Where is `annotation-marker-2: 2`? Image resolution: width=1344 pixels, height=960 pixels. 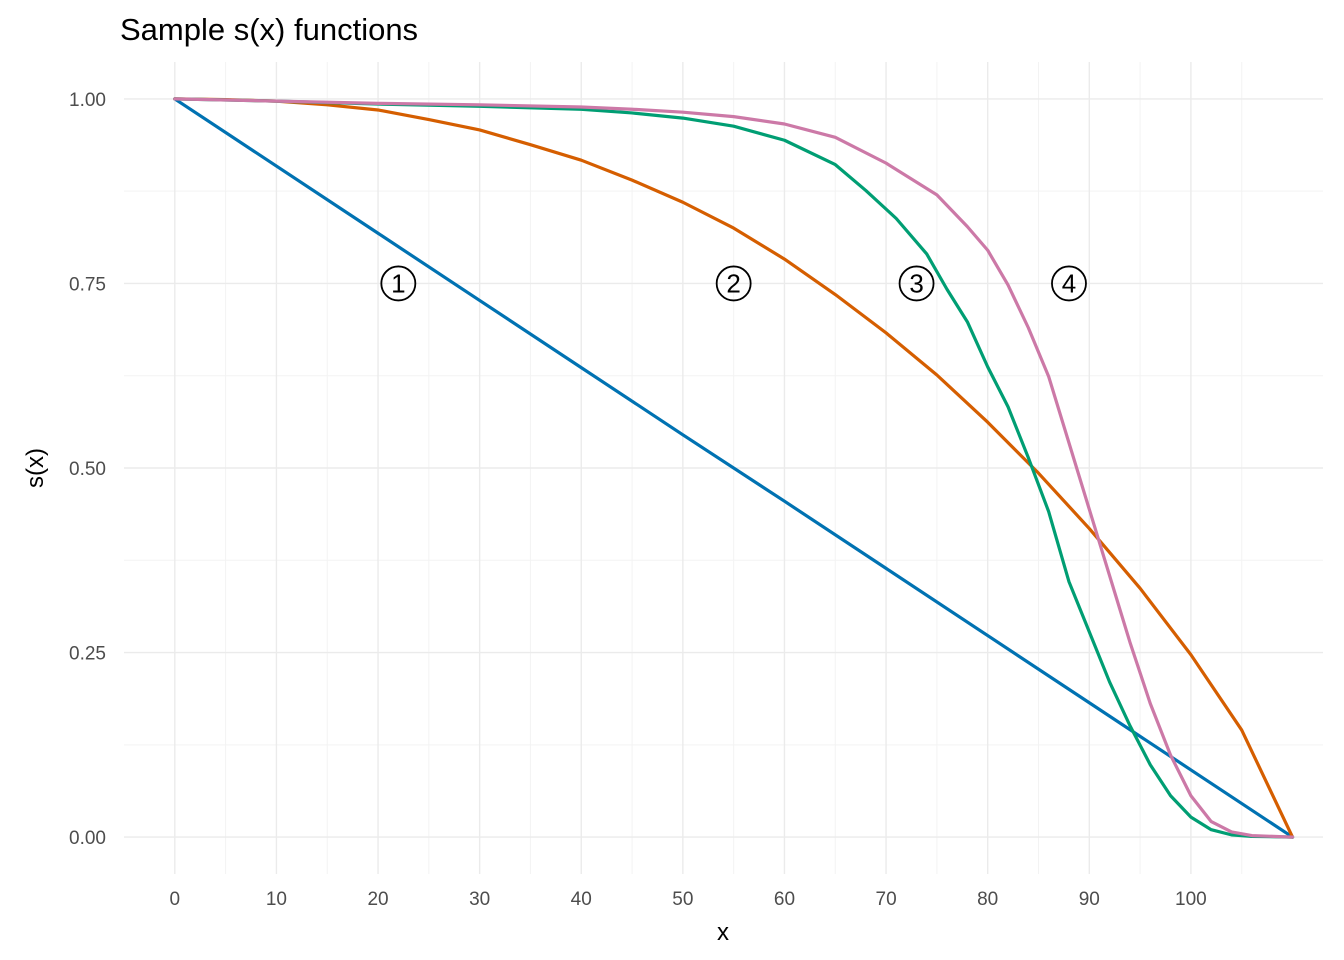
annotation-marker-2: 2 is located at coordinates (733, 283).